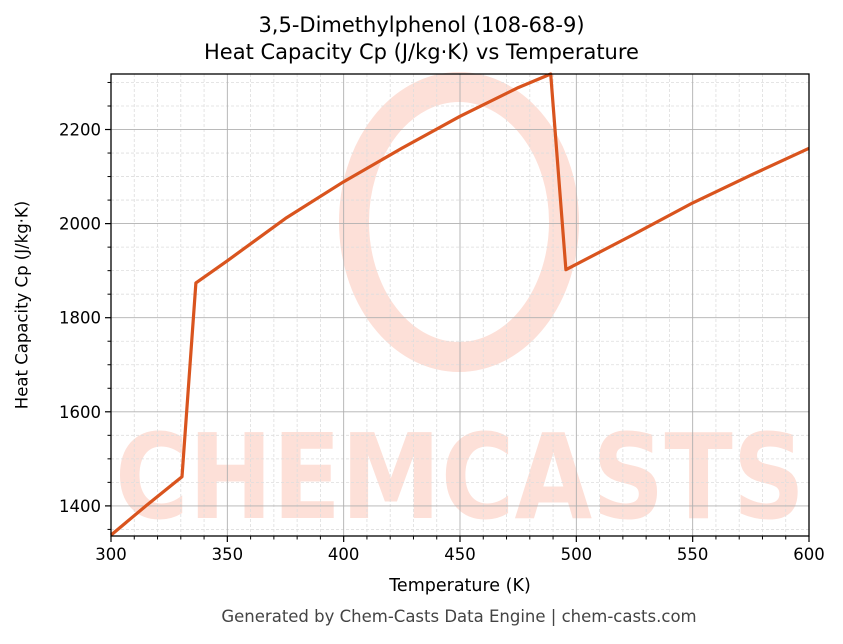  What do you see at coordinates (460, 554) in the screenshot?
I see `svg-text: 450` at bounding box center [460, 554].